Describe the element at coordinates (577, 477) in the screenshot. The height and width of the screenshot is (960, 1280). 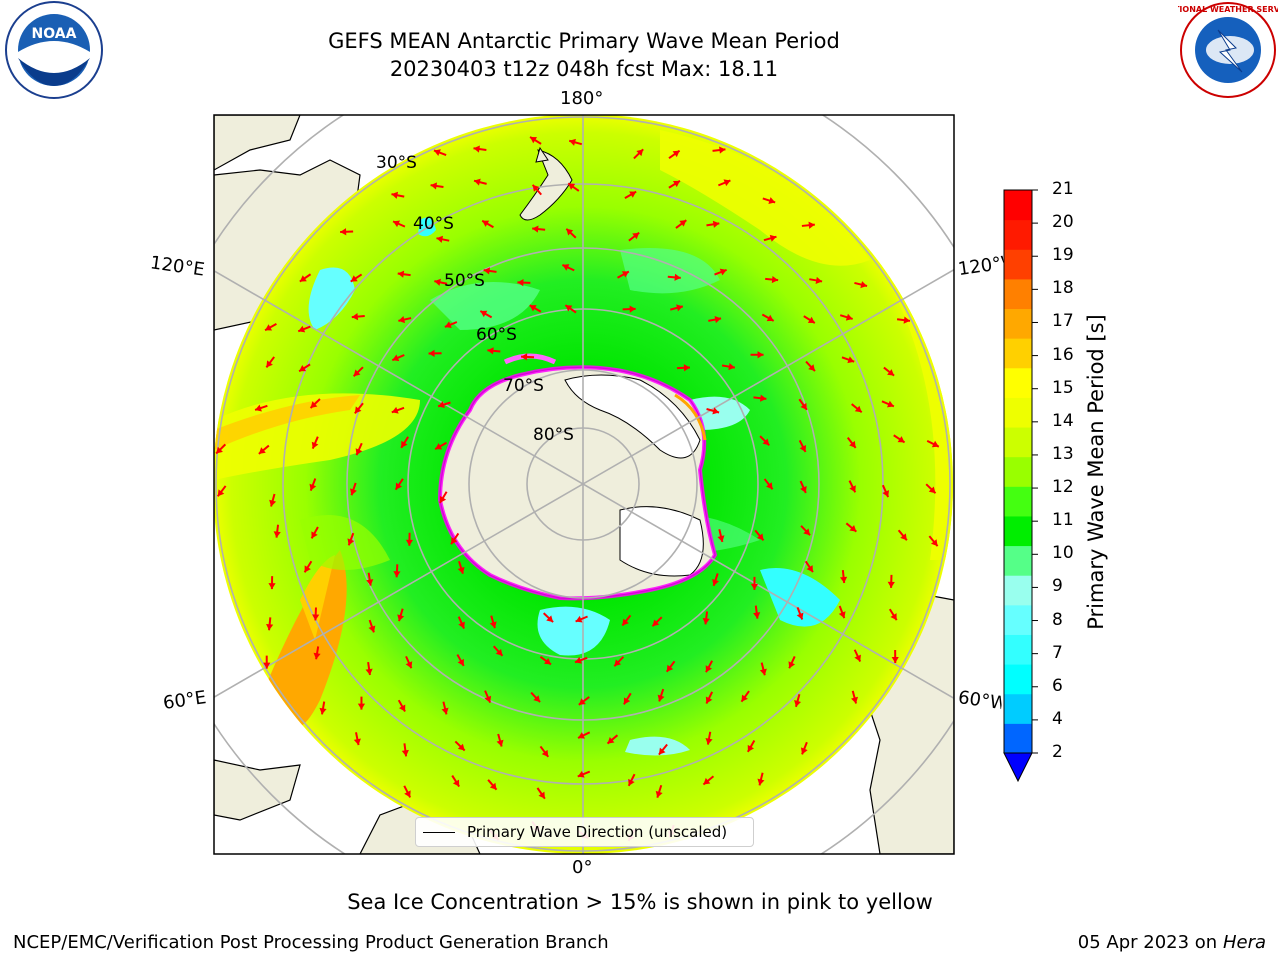
I see `antarctica` at that location.